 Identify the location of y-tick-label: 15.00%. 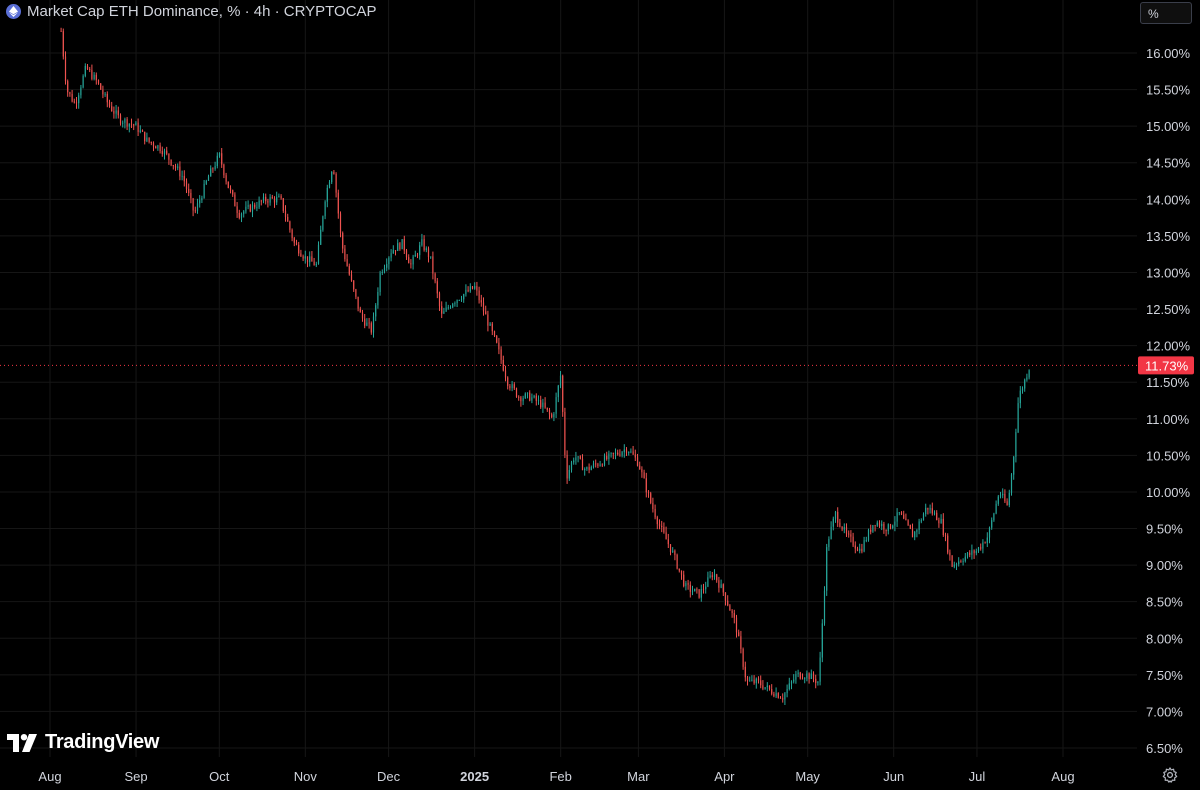
(1168, 126).